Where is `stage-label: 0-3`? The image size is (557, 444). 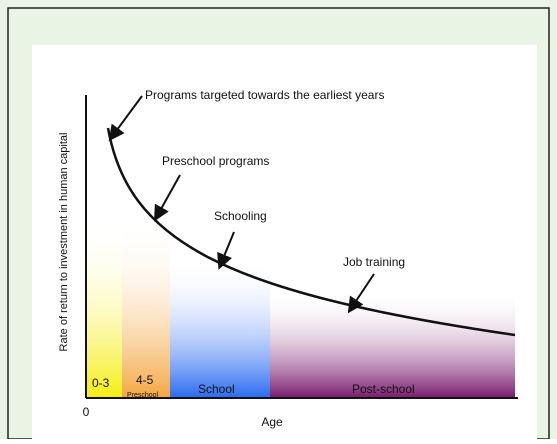 stage-label: 0-3 is located at coordinates (101, 383).